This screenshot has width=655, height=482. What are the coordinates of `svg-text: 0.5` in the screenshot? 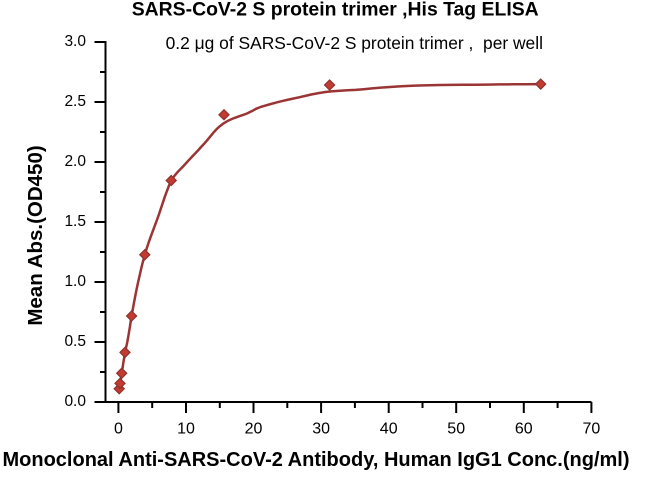 It's located at (75, 341).